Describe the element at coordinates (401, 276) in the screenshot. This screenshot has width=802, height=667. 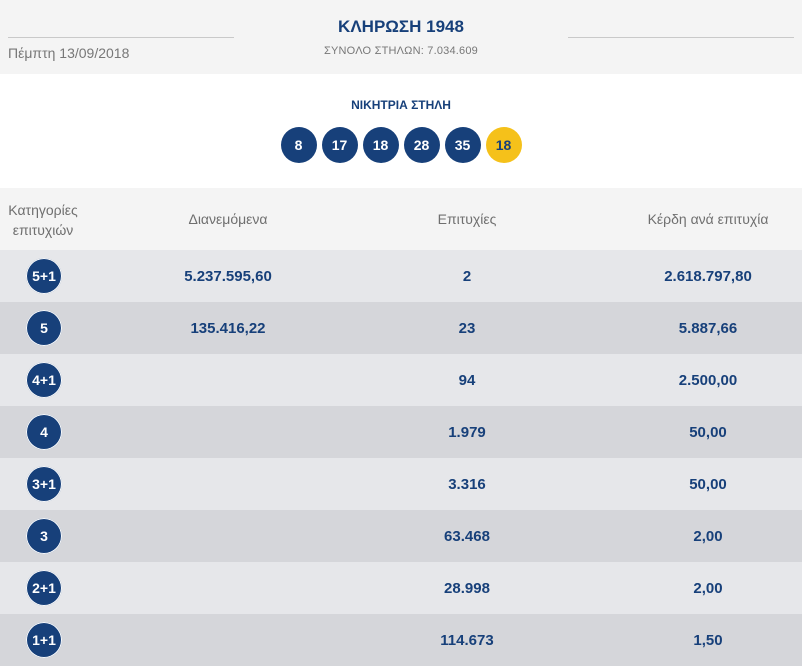
I see `table-row: 5+1 5.237.595,60 2 2.618.797,80` at that location.